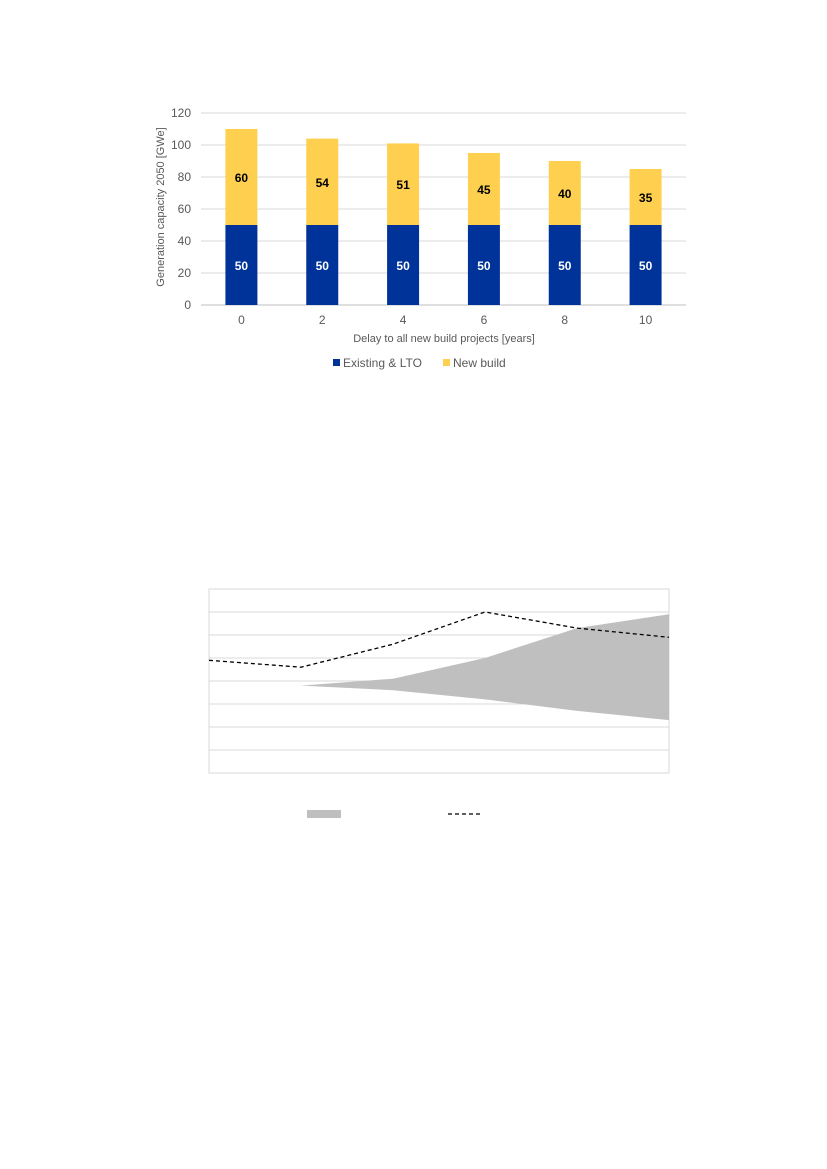  What do you see at coordinates (181, 145) in the screenshot?
I see `y-tick-label: 100` at bounding box center [181, 145].